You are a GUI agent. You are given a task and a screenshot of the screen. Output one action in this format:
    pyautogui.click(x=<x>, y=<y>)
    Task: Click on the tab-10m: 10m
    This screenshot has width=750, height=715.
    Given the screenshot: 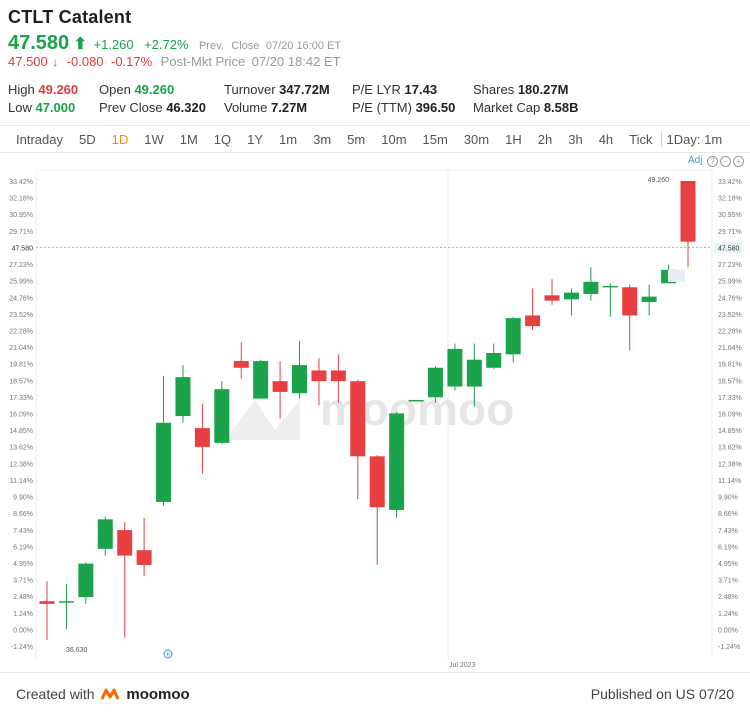 What is the action you would take?
    pyautogui.click(x=394, y=139)
    